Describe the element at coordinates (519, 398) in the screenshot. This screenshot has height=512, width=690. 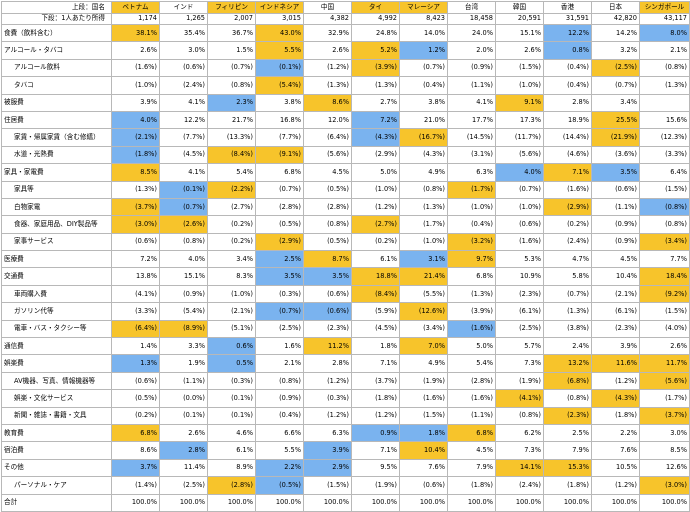
I see `table-cell: (4.1%)` at that location.